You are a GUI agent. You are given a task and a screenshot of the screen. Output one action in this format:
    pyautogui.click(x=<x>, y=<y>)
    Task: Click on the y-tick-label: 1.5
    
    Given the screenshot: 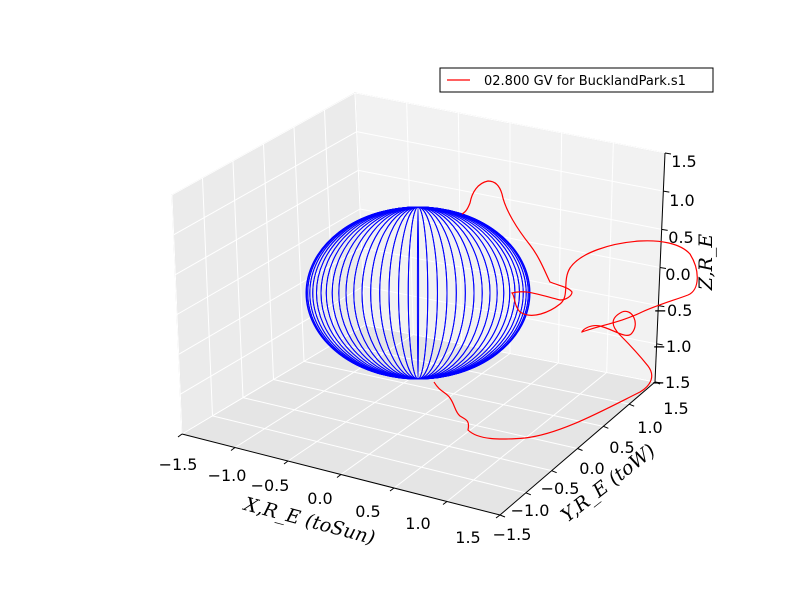 What is the action you would take?
    pyautogui.click(x=675, y=408)
    